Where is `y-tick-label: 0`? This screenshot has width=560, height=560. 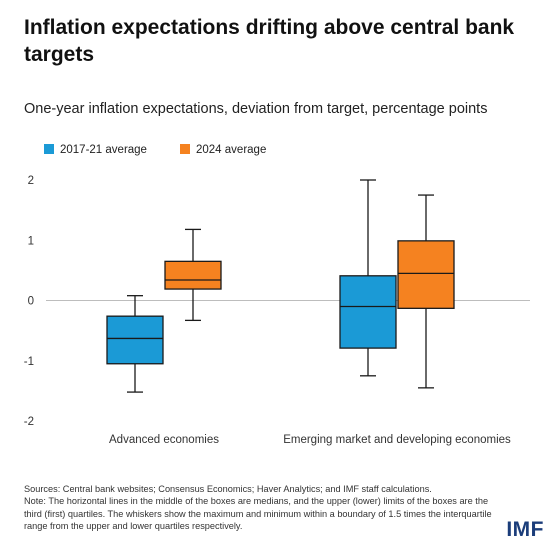 y-tick-label: 0 is located at coordinates (31, 302).